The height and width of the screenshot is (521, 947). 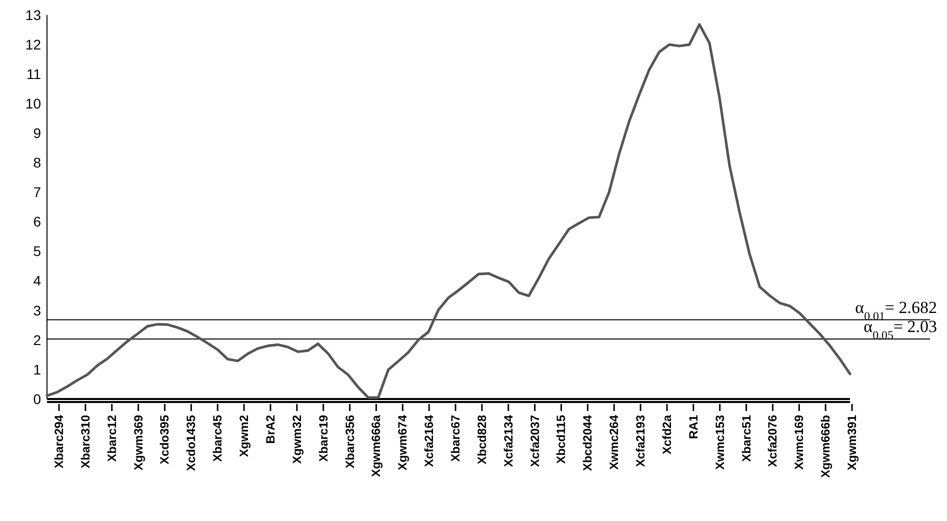 I want to click on text: Xbarc310, so click(x=85, y=441).